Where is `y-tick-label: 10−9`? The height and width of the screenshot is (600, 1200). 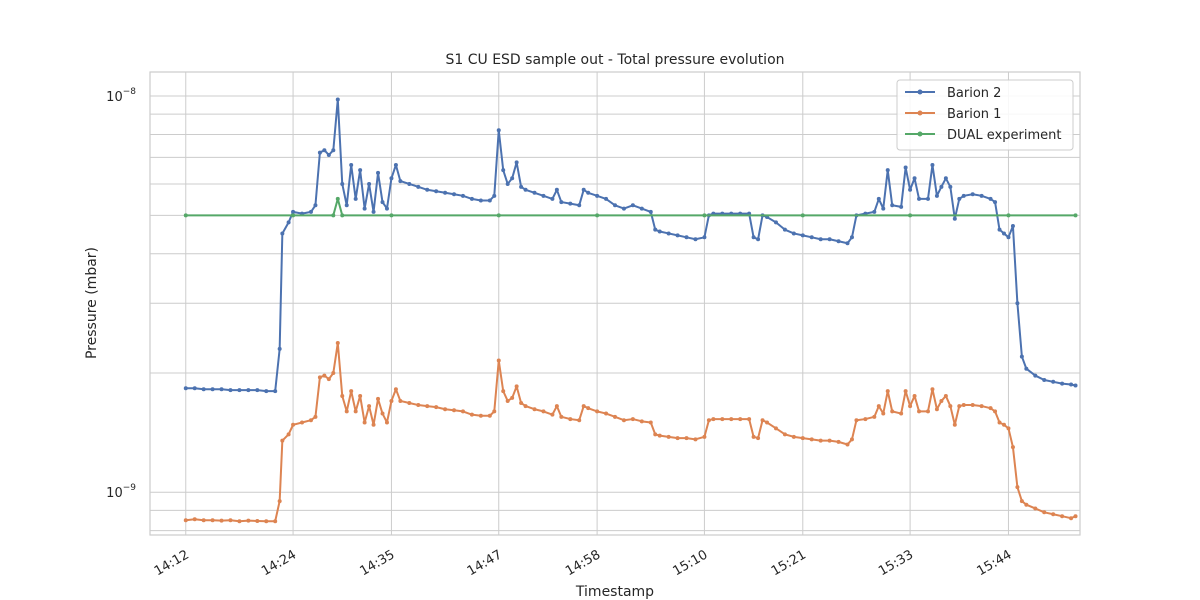
y-tick-label: 10−9 is located at coordinates (121, 492).